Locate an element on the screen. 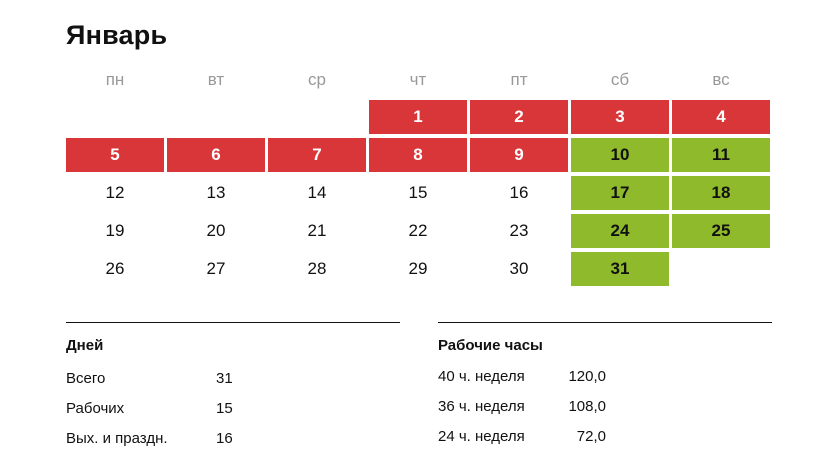 The width and height of the screenshot is (840, 472). days-row-value: 31 is located at coordinates (224, 378).